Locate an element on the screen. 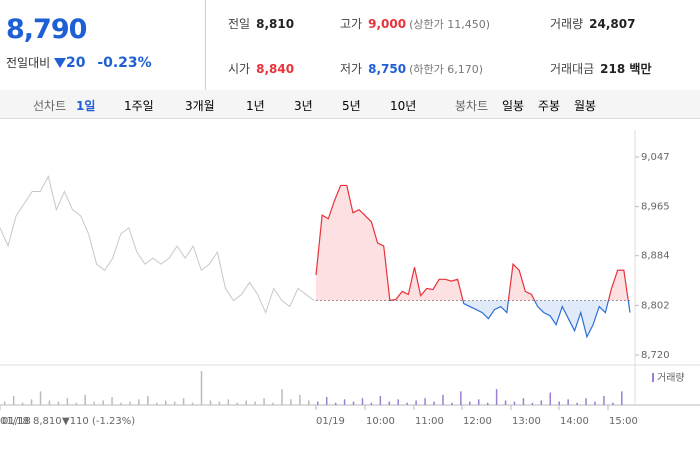  line-up is located at coordinates (472, 242).